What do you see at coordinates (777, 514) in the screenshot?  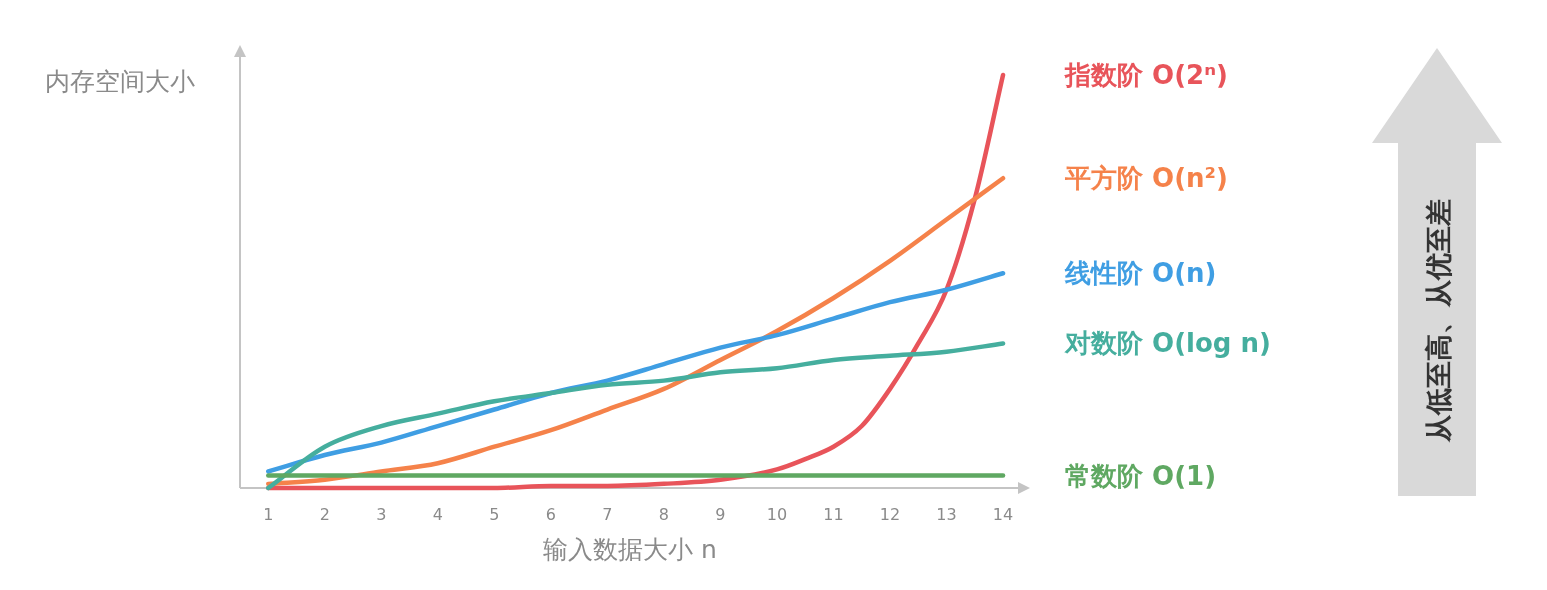 I see `x-tick-label: 10` at bounding box center [777, 514].